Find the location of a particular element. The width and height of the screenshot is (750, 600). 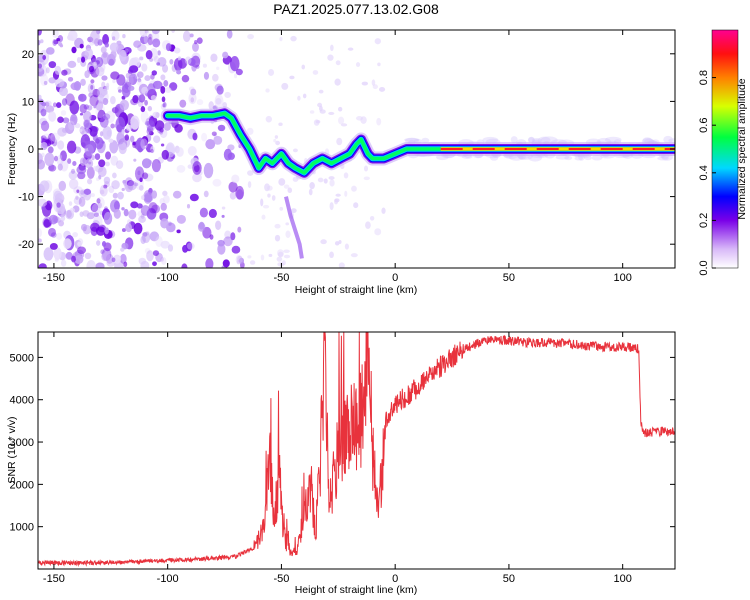

y-tick-label: 0 is located at coordinates (31, 150).